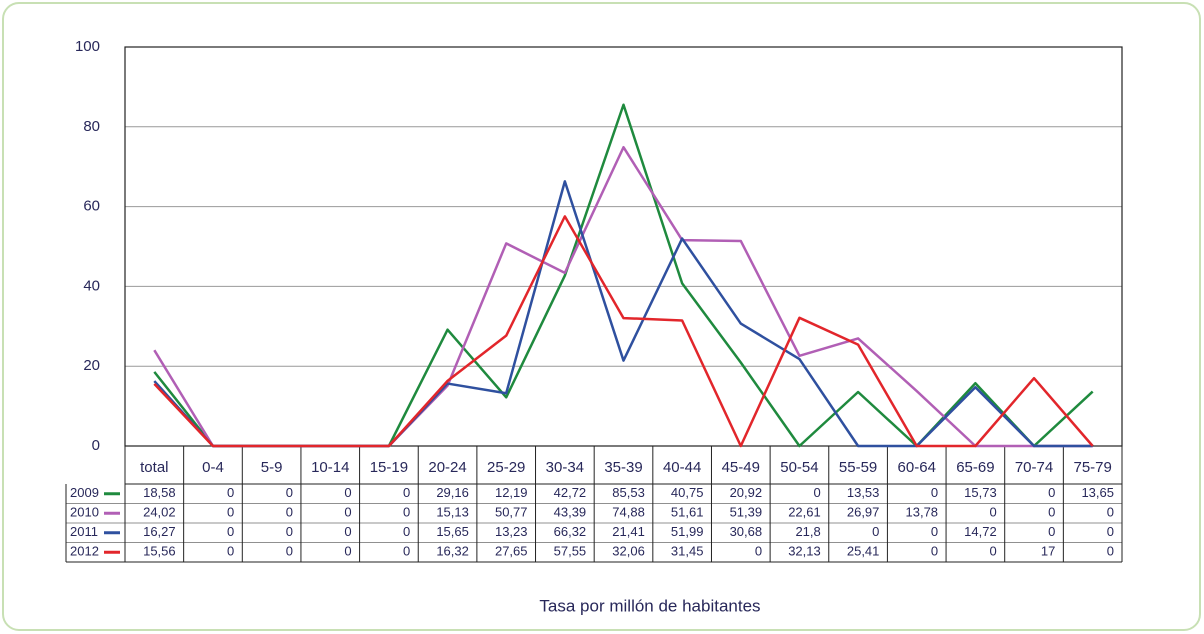  Describe the element at coordinates (565, 467) in the screenshot. I see `x-tick-label: 30-34` at that location.